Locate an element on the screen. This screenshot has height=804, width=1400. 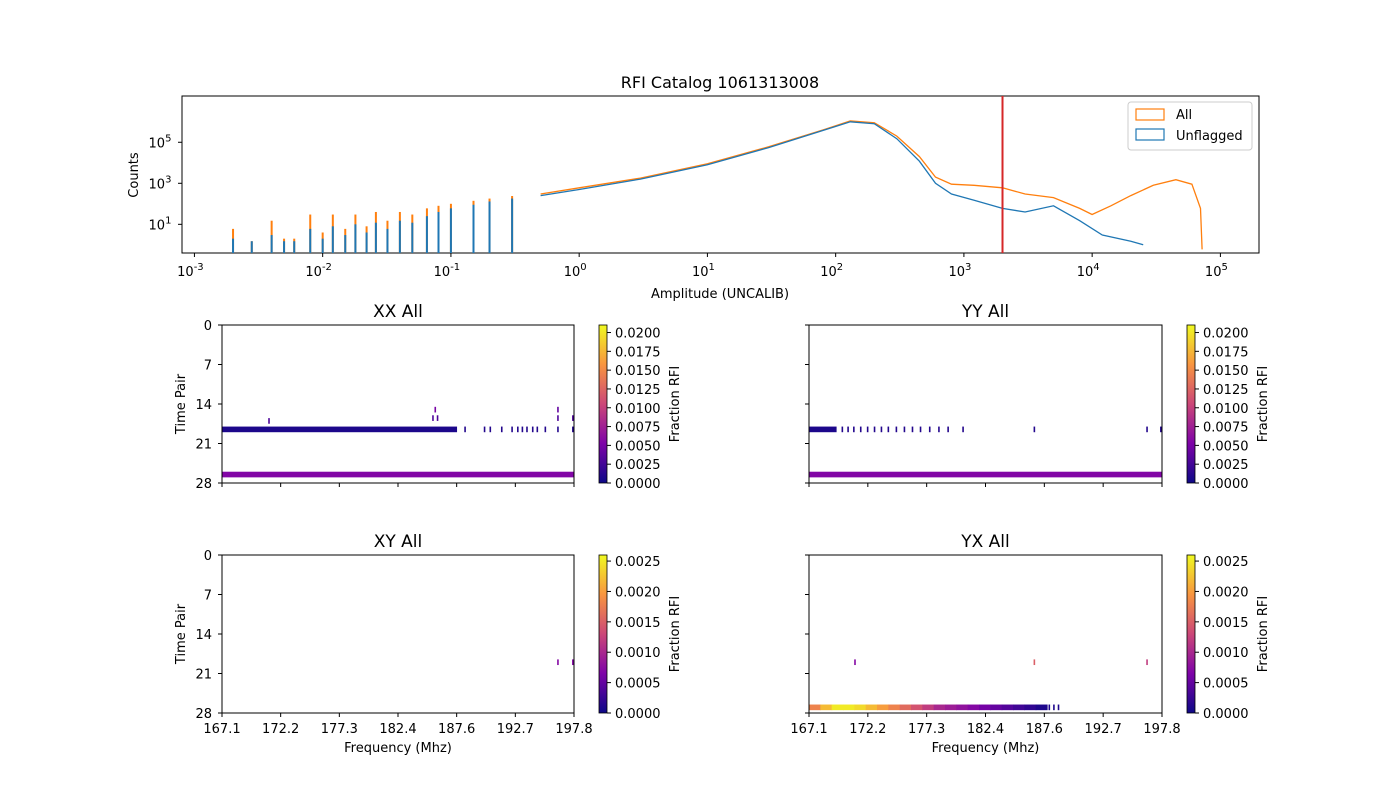
heatmap-title: XX All is located at coordinates (398, 312).